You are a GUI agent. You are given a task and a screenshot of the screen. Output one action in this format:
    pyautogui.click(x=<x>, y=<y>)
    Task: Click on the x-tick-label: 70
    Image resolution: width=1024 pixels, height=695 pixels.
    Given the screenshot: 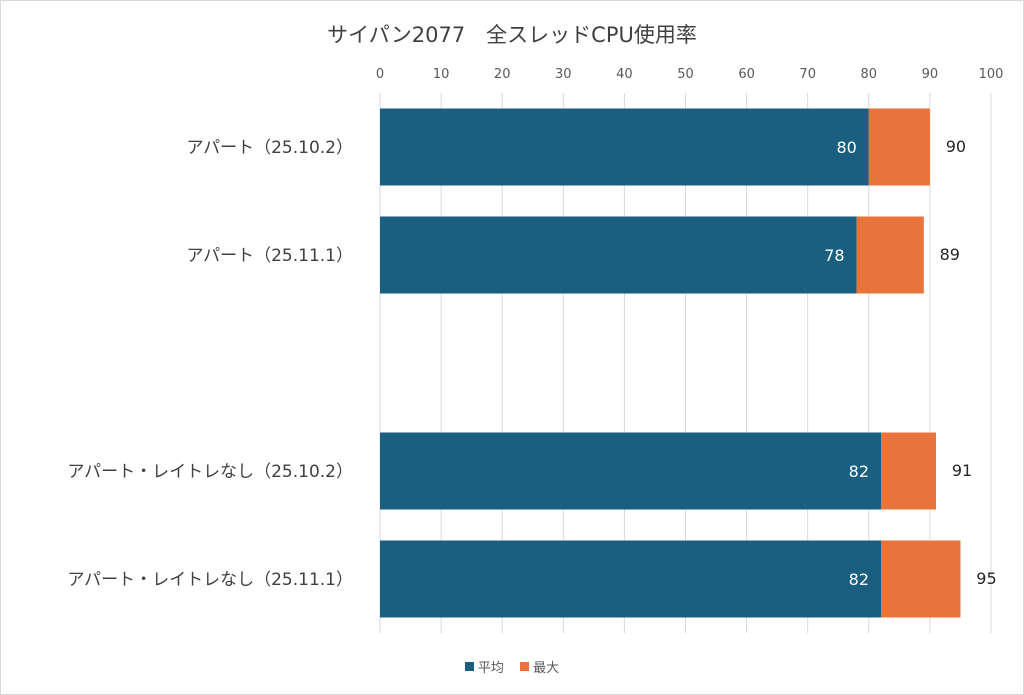 What is the action you would take?
    pyautogui.click(x=807, y=74)
    